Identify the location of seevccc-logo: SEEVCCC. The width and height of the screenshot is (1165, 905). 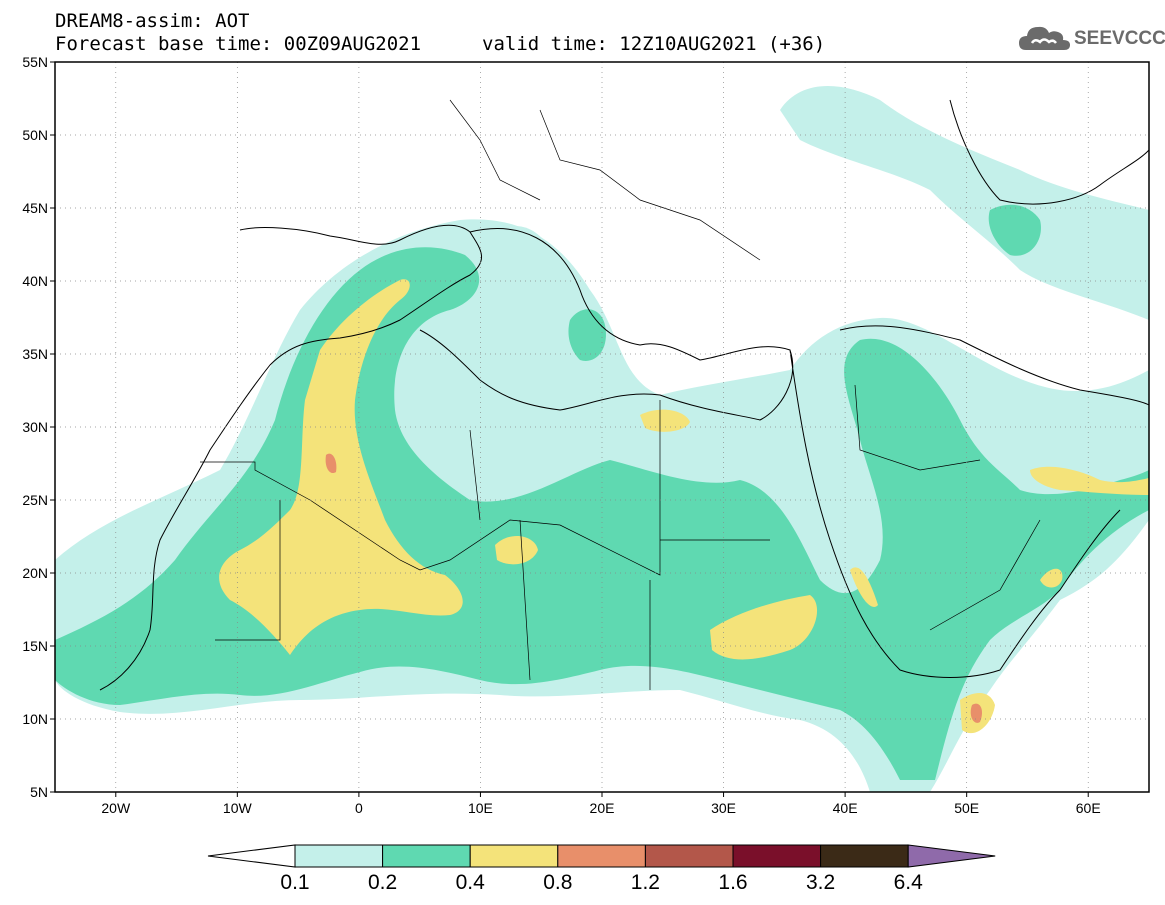
(1091, 39).